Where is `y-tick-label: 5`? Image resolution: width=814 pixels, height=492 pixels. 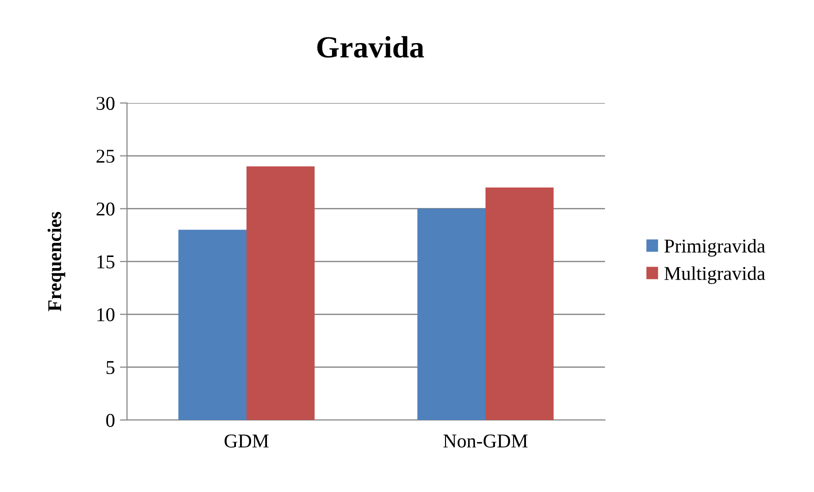 y-tick-label: 5 is located at coordinates (110, 367).